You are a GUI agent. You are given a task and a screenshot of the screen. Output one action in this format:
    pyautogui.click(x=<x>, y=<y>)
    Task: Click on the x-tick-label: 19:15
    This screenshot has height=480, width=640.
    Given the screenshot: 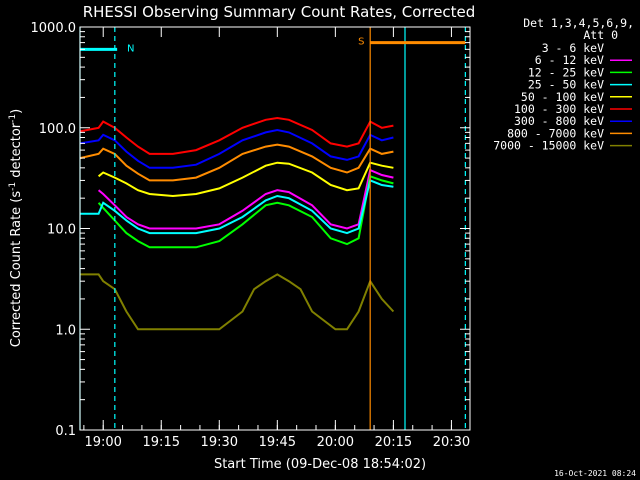 What is the action you would take?
    pyautogui.click(x=161, y=442)
    